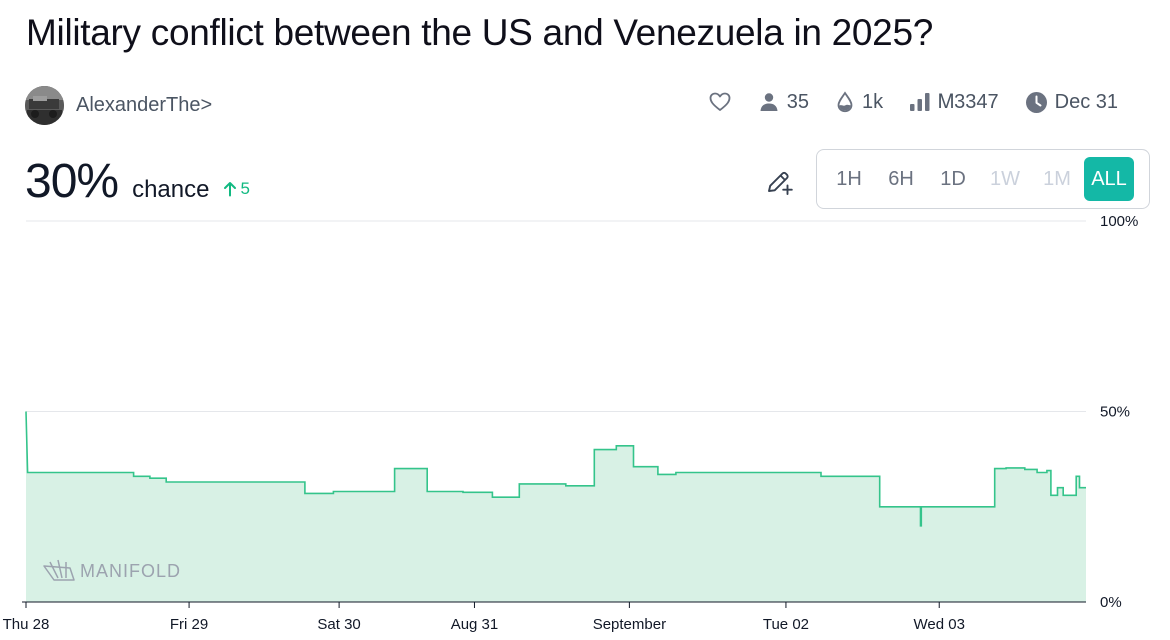 The height and width of the screenshot is (640, 1170). What do you see at coordinates (939, 624) in the screenshot?
I see `x-tick-label: Wed 03` at bounding box center [939, 624].